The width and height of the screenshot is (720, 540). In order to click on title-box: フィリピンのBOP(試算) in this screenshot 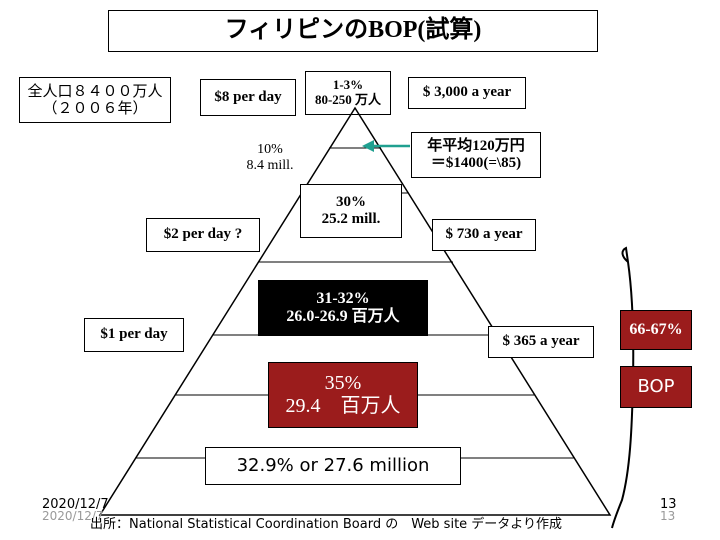, I will do `click(353, 31)`.